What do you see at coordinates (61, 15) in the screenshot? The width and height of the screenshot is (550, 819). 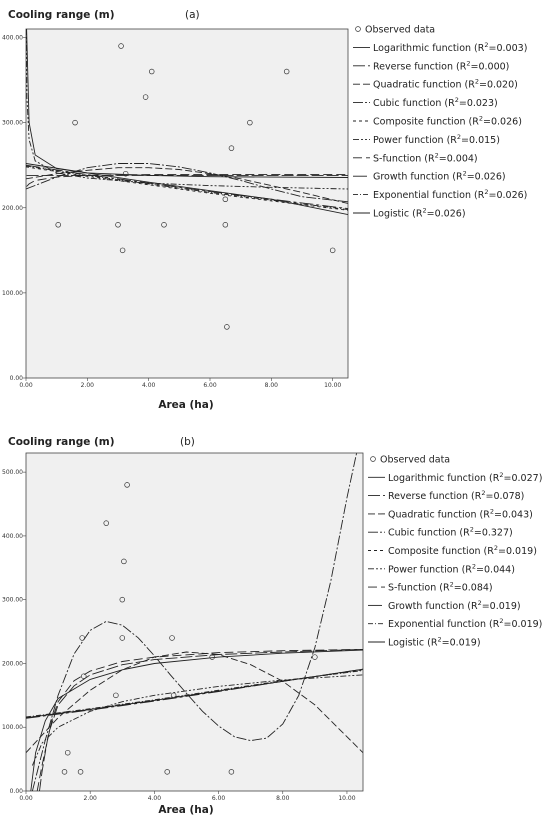 I see `panel-a-ylabel: Cooling range (m)` at bounding box center [61, 15].